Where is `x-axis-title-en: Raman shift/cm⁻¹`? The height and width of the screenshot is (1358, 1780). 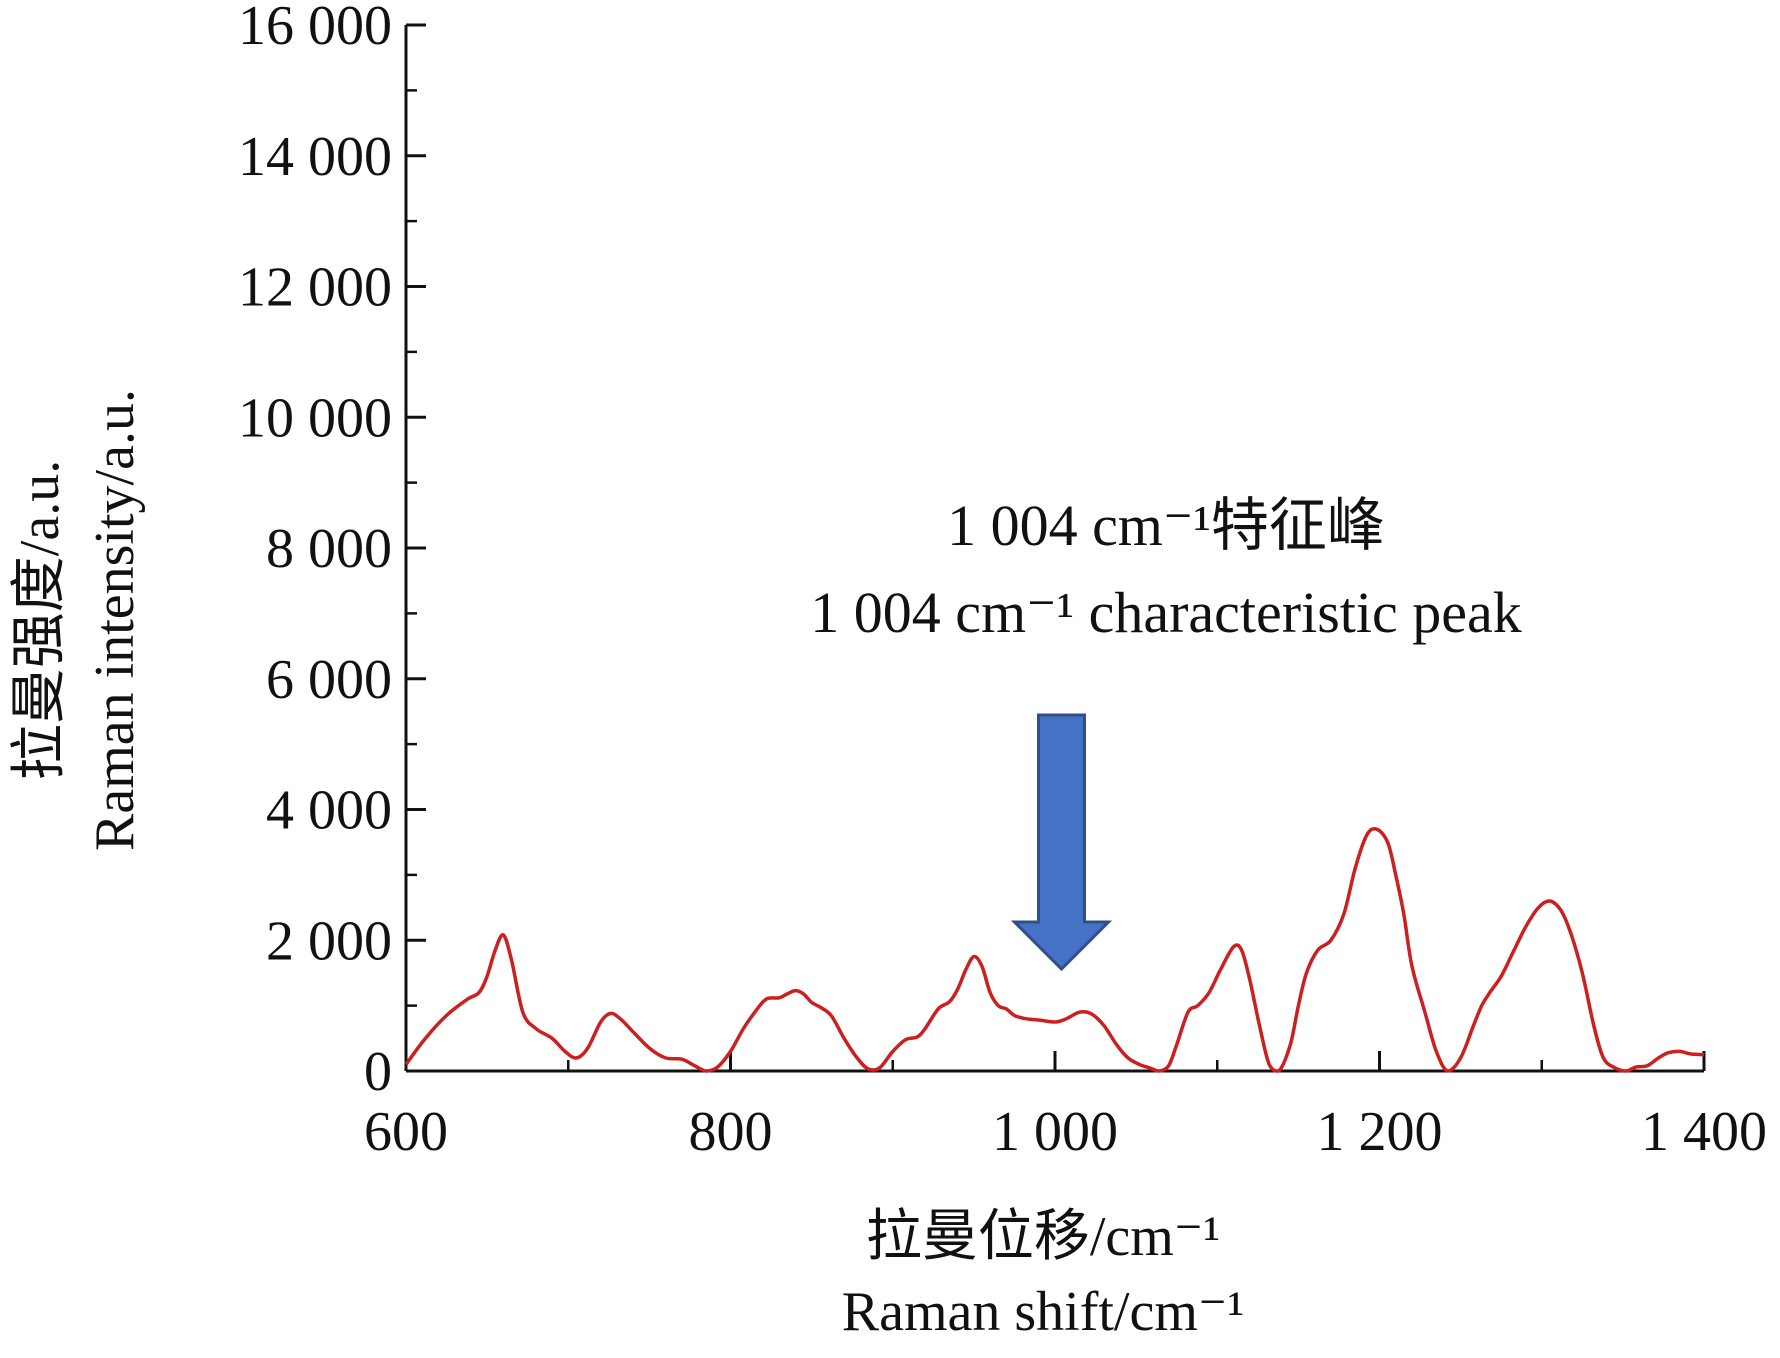
x-axis-title-en: Raman shift/cm⁻¹ is located at coordinates (1043, 1312).